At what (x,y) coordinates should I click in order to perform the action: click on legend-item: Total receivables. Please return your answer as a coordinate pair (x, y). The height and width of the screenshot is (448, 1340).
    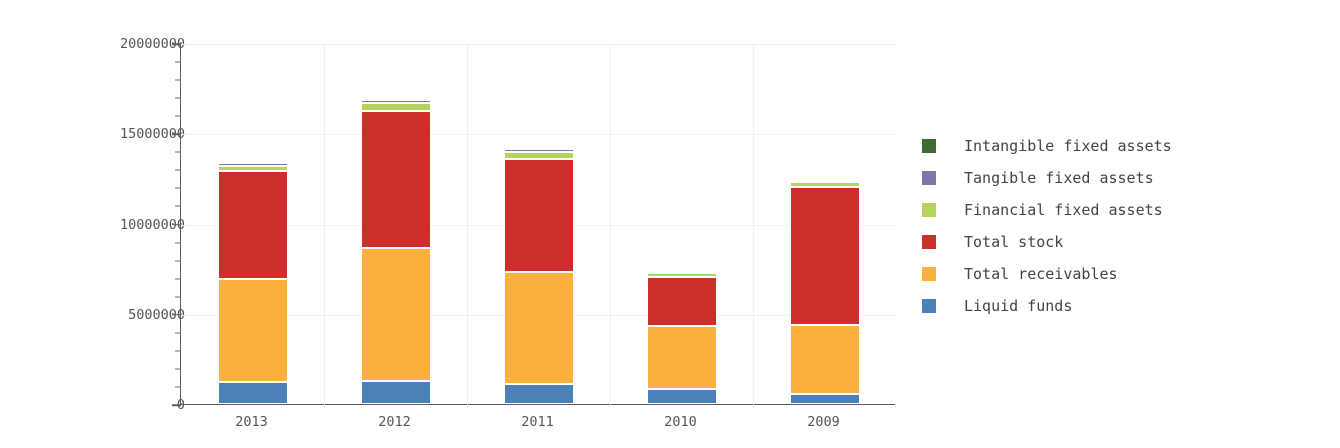
    Looking at the image, I should click on (1047, 274).